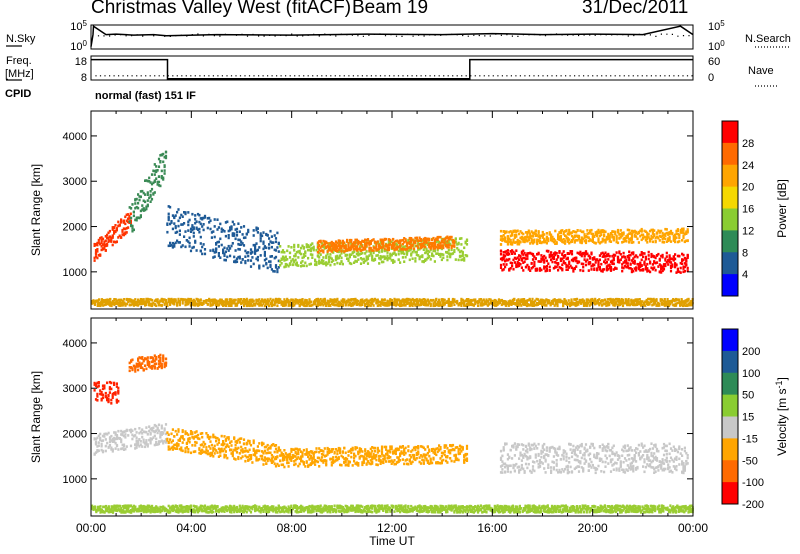 This screenshot has height=554, width=800. What do you see at coordinates (716, 46) in the screenshot?
I see `nsearch-tick-bottom: 100` at bounding box center [716, 46].